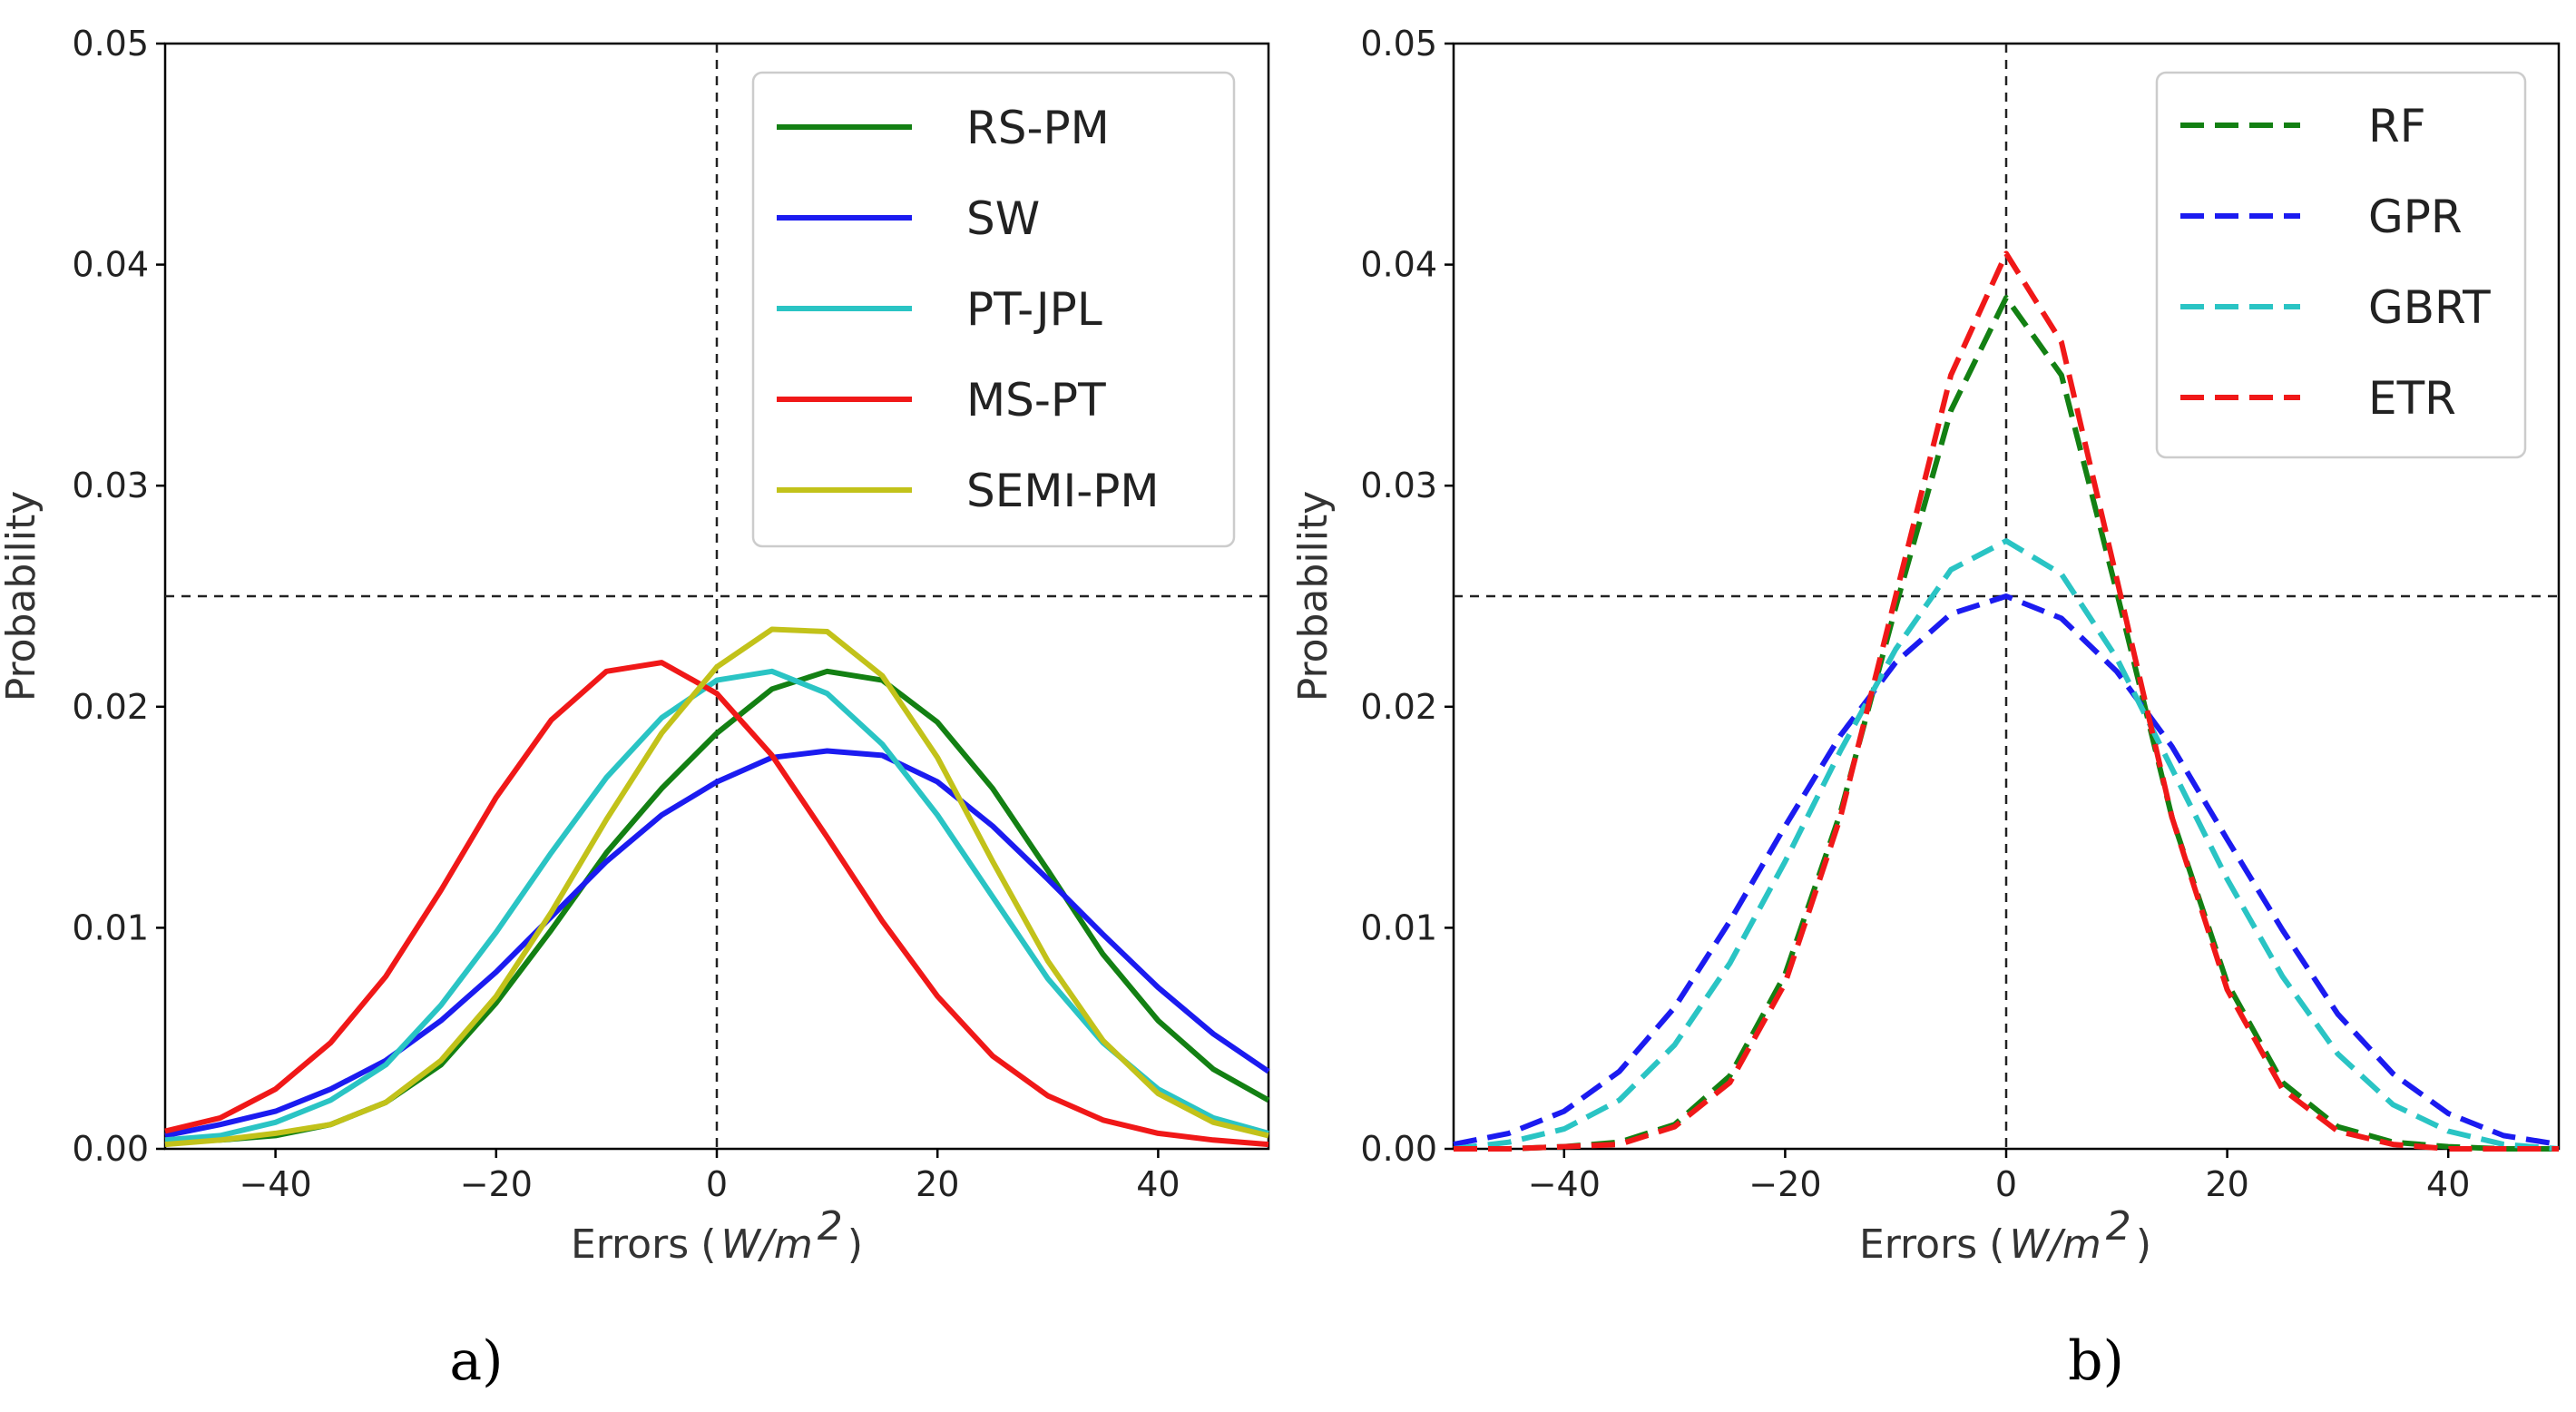 The height and width of the screenshot is (1412, 2576). I want to click on series-line-ms-pt, so click(716, 904).